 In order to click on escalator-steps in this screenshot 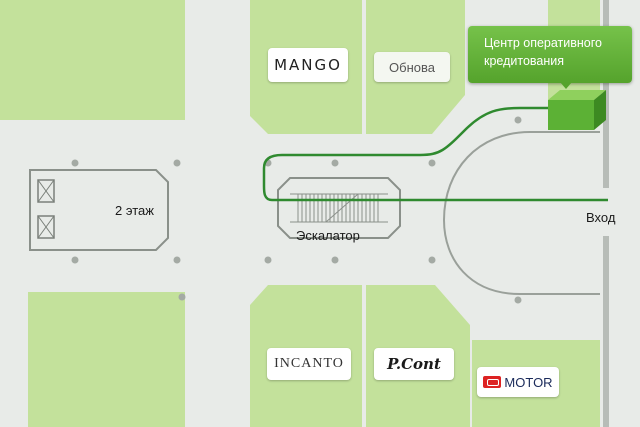, I will do `click(339, 208)`.